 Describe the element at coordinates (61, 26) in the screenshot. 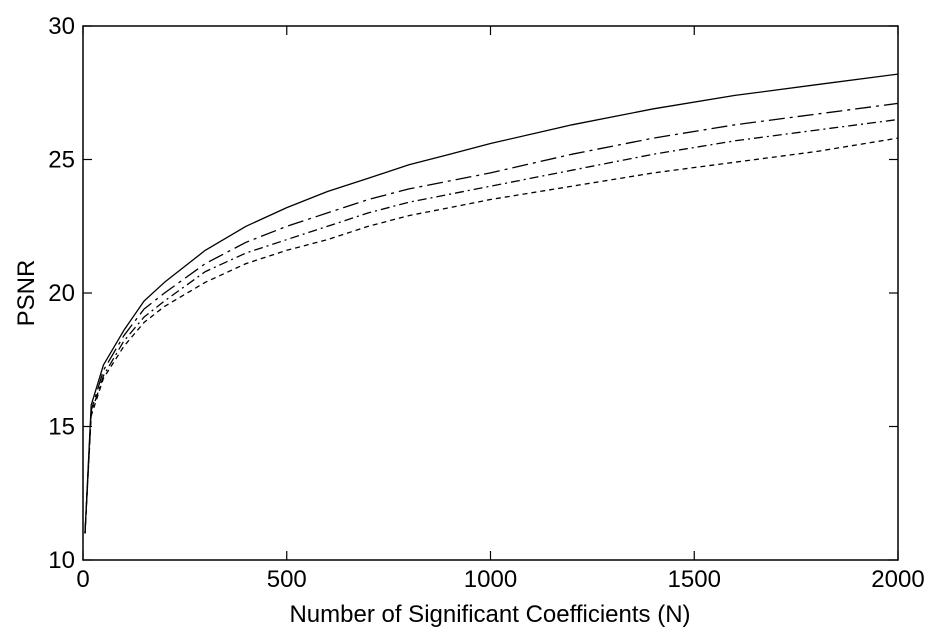

I see `y-tick-label: 30` at that location.